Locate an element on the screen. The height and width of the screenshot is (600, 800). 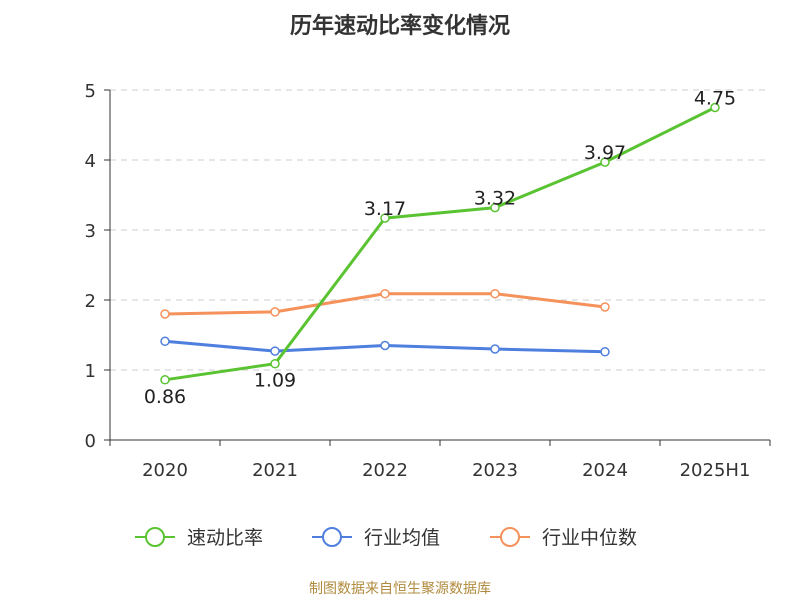
y-tick-label: 2 is located at coordinates (90, 301).